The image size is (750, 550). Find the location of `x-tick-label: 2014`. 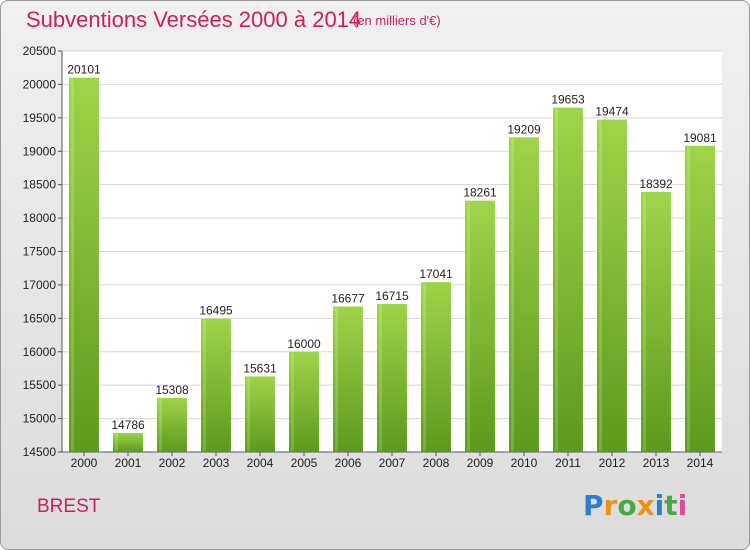

x-tick-label: 2014 is located at coordinates (700, 463).